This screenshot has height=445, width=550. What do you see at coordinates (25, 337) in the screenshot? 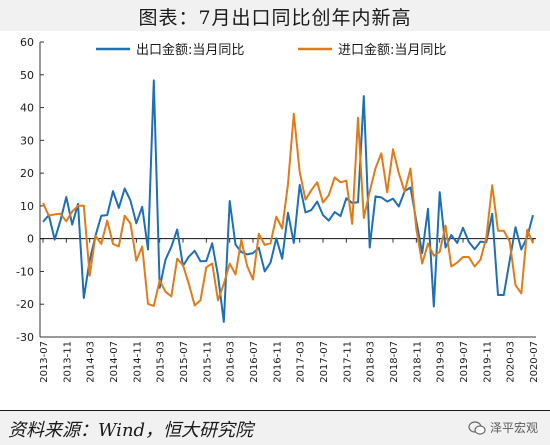
I see `y-tick-label: -30` at bounding box center [25, 337].